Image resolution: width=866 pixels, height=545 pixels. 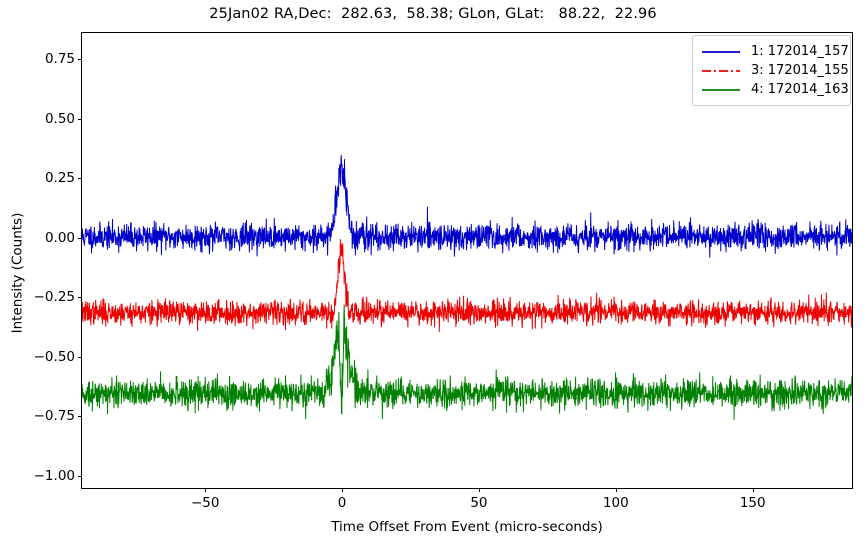 I want to click on y-axis-label-text: Intensity (Counts), so click(x=17, y=272).